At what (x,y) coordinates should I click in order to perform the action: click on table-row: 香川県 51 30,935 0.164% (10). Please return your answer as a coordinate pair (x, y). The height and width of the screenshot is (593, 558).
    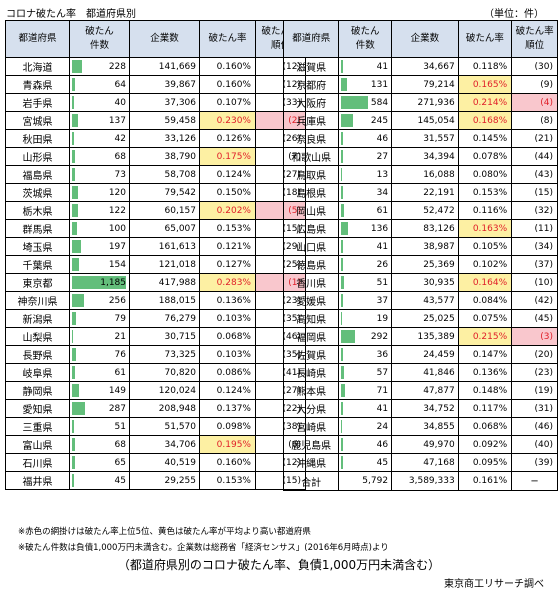
    Looking at the image, I should click on (420, 282).